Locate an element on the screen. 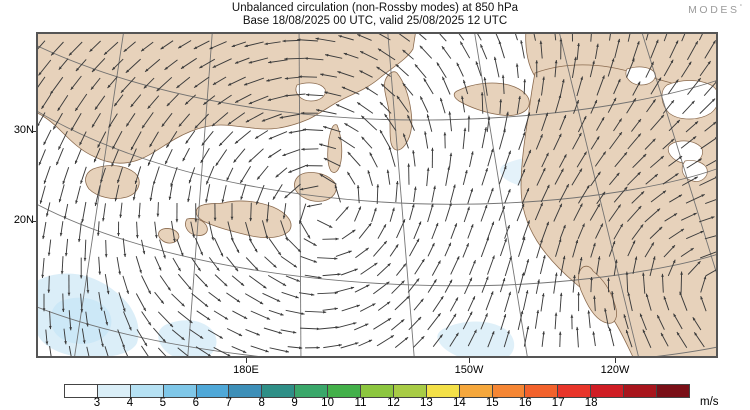 This screenshot has width=750, height=410. colorbar-tick-12: 12 is located at coordinates (393, 403).